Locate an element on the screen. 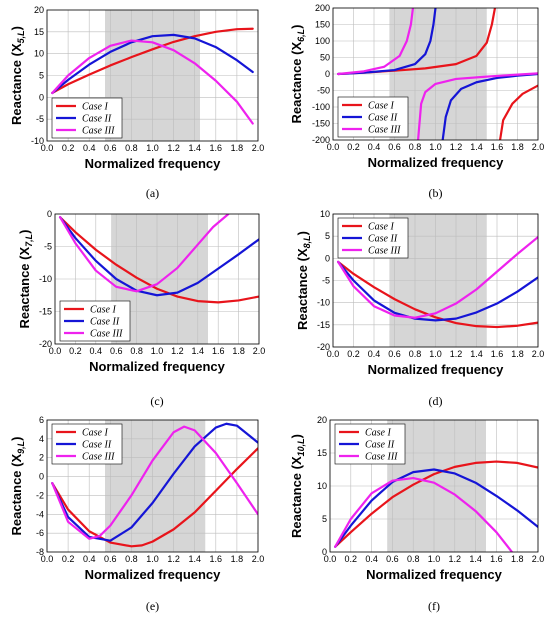 Image resolution: width=550 pixels, height=622 pixels. panel-caption: (f) is located at coordinates (434, 606).